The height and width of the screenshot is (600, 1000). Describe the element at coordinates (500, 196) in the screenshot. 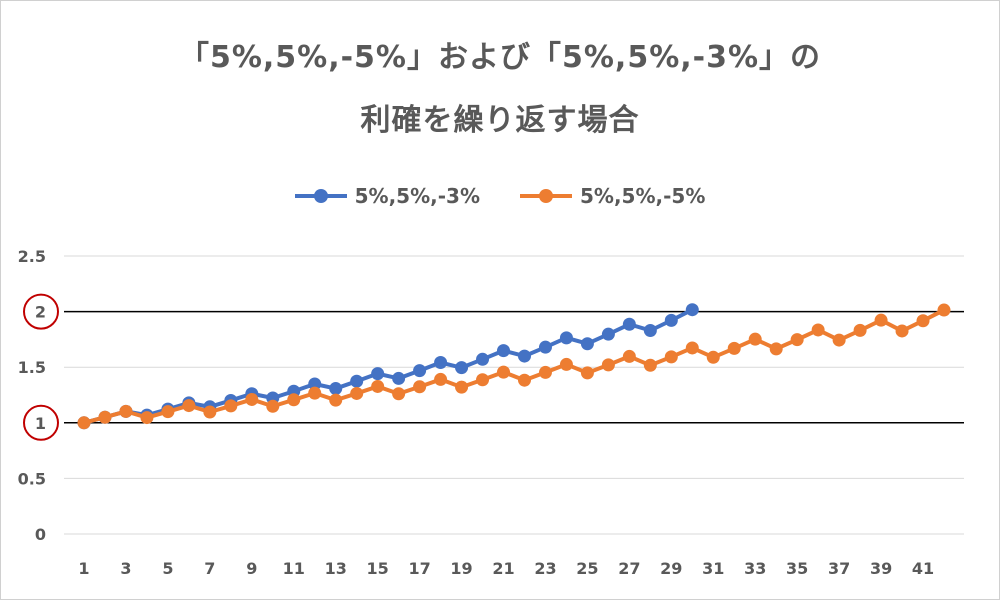

I see `chart-legend: 5%,5%,-3% 5%,5%,-5%` at that location.